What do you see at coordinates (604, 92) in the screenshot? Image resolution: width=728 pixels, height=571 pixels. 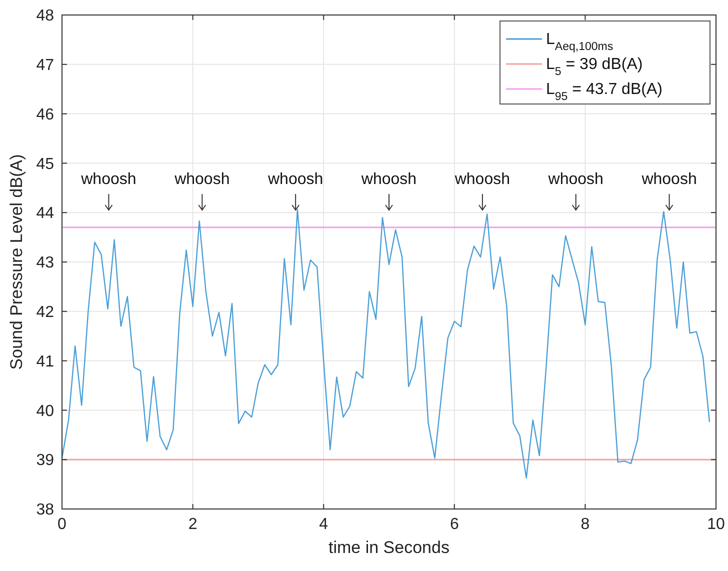 I see `legend-label: L$_{95}$ = 43.7 dB(A)` at bounding box center [604, 92].